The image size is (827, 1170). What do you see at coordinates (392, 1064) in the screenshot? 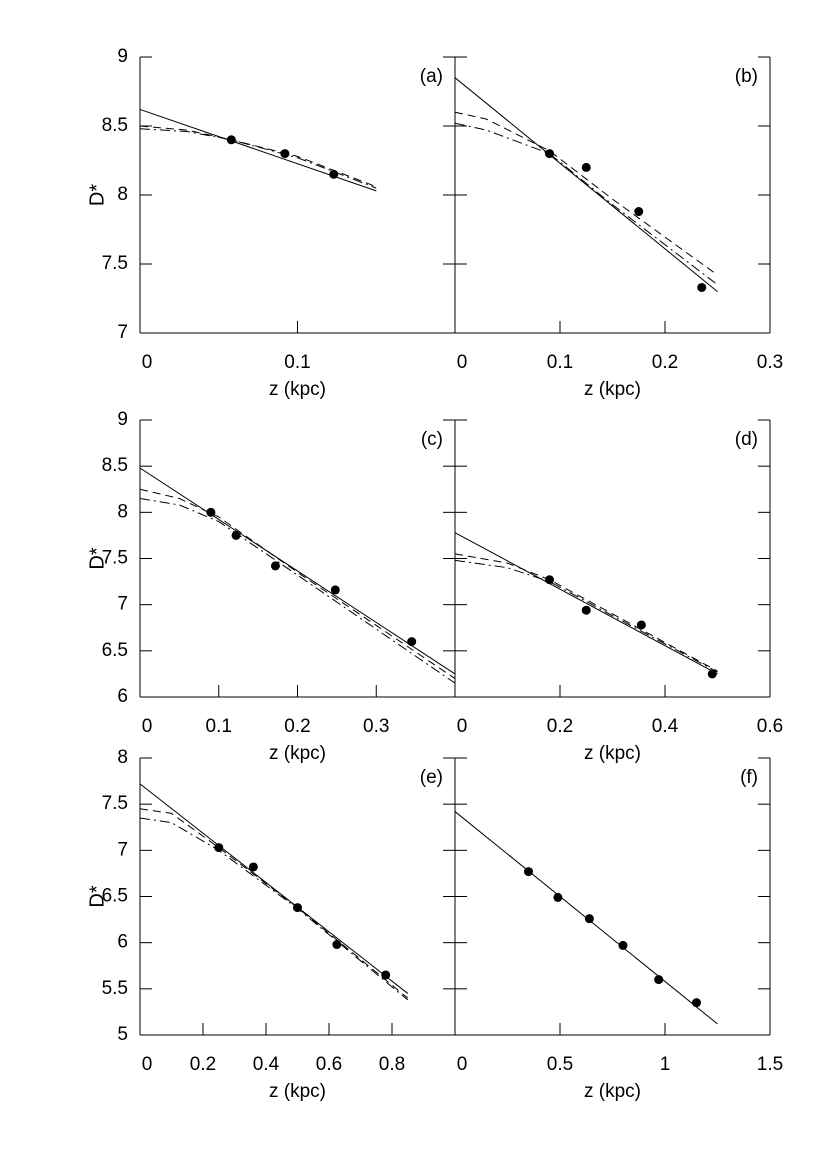
I see `x-tick-label: 0.8` at bounding box center [392, 1064].